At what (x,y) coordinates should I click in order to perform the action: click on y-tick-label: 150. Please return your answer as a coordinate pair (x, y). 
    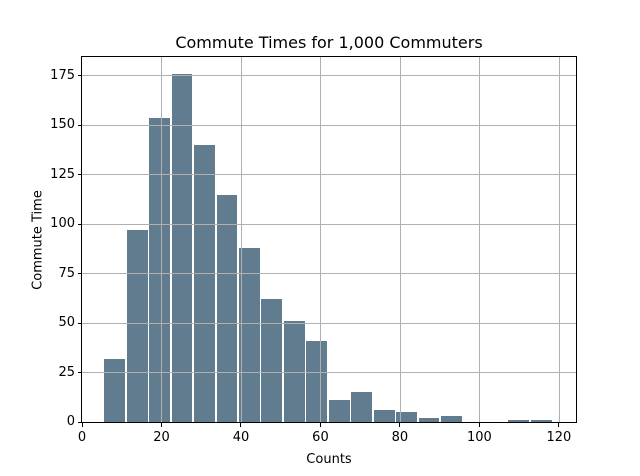
    Looking at the image, I should click on (62, 125).